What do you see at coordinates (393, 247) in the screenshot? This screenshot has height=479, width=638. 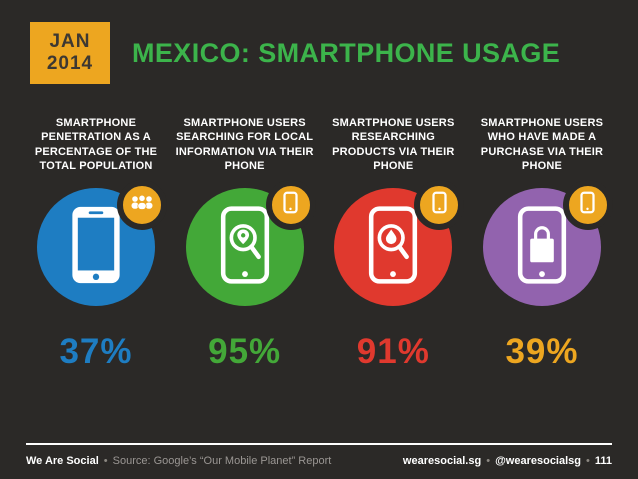 I see `smartphone-product-research-icon` at bounding box center [393, 247].